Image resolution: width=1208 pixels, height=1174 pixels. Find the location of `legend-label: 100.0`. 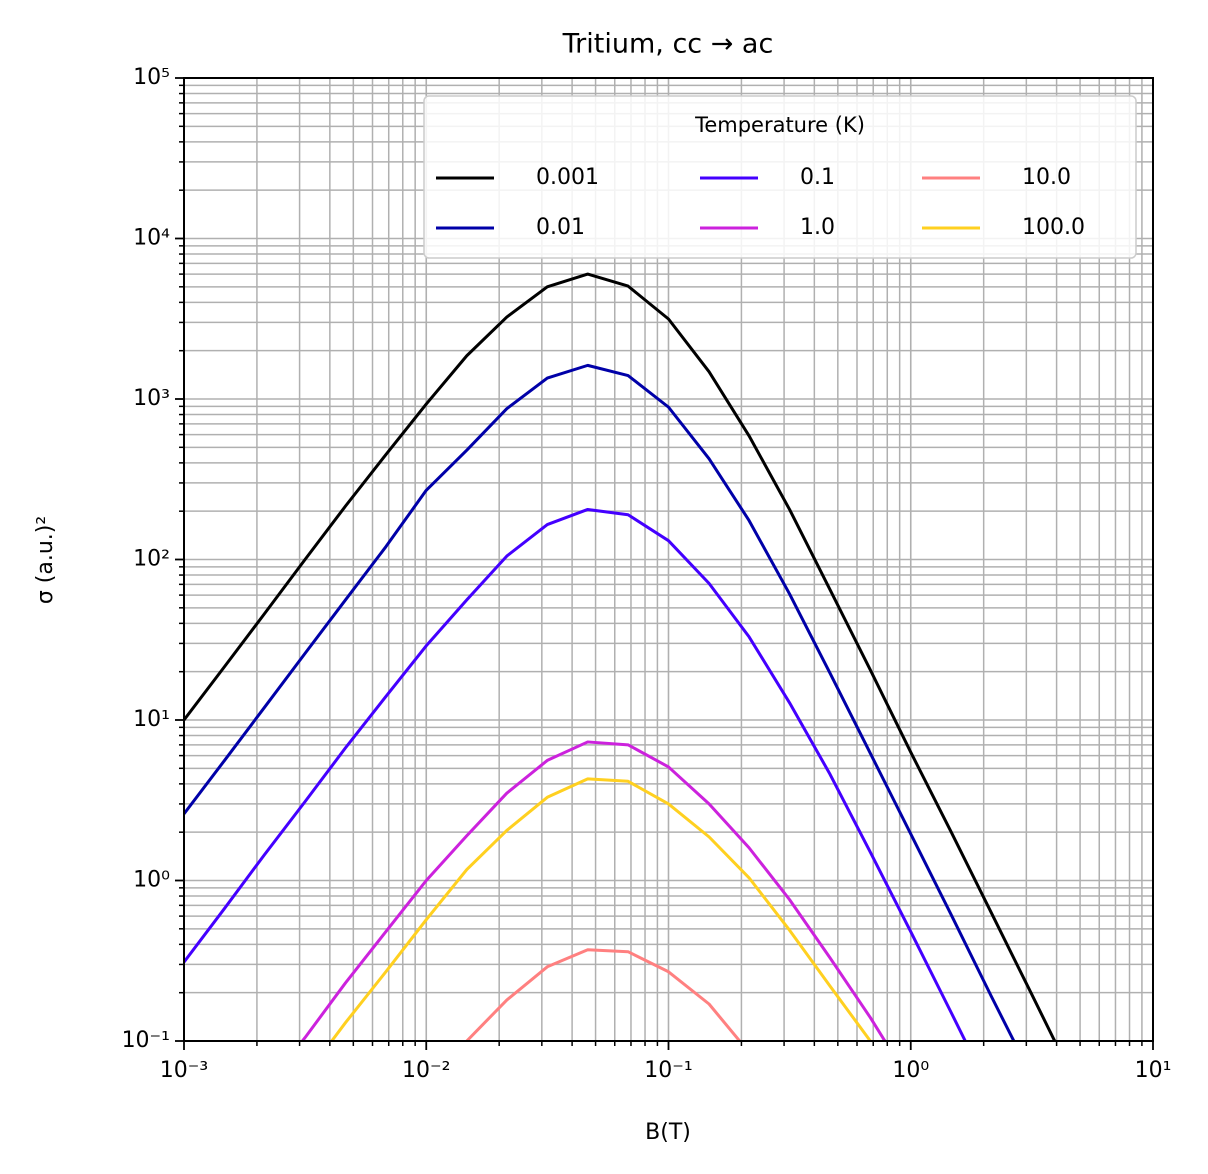

legend-label: 100.0 is located at coordinates (1053, 227).